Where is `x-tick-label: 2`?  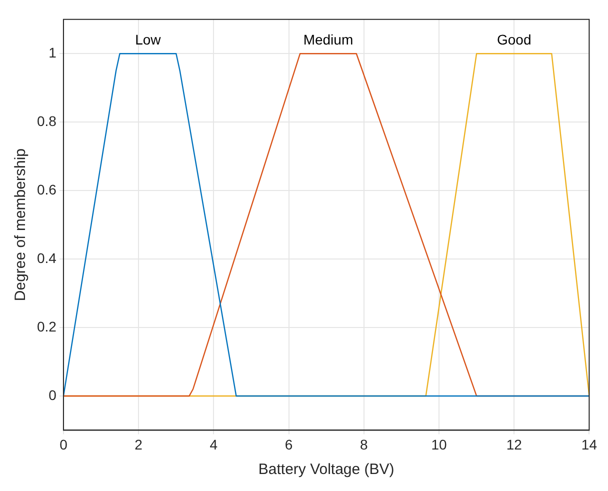 x-tick-label: 2 is located at coordinates (138, 444).